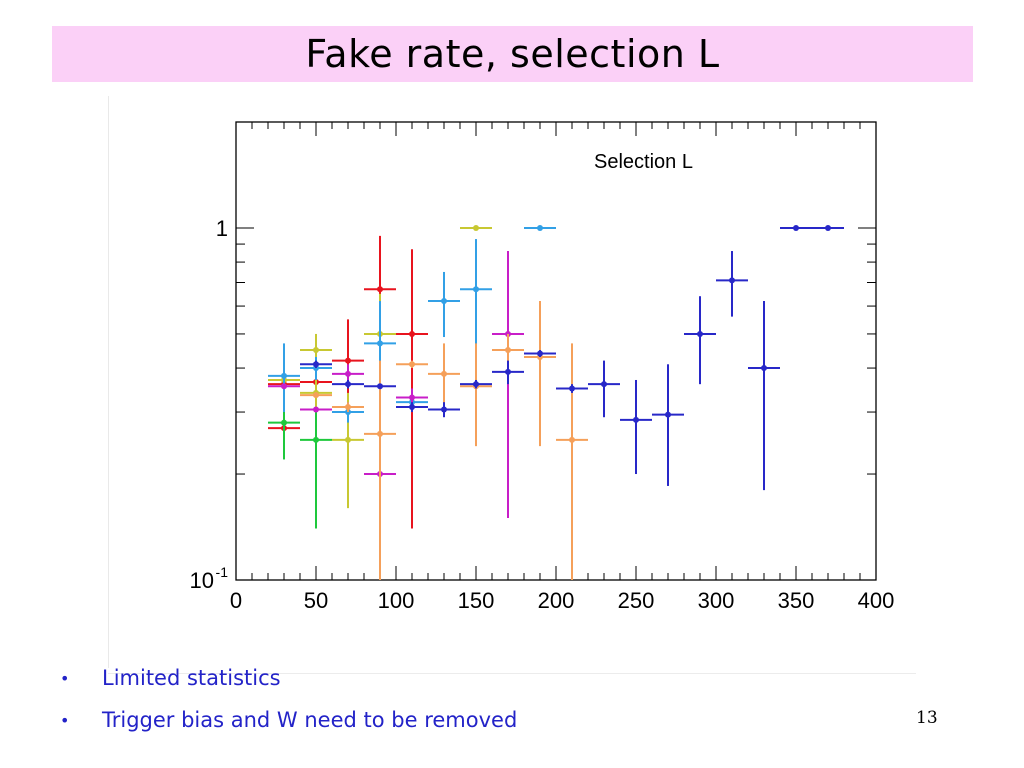 This screenshot has height=768, width=1024. Describe the element at coordinates (556, 600) in the screenshot. I see `x-tick-label: 200` at that location.